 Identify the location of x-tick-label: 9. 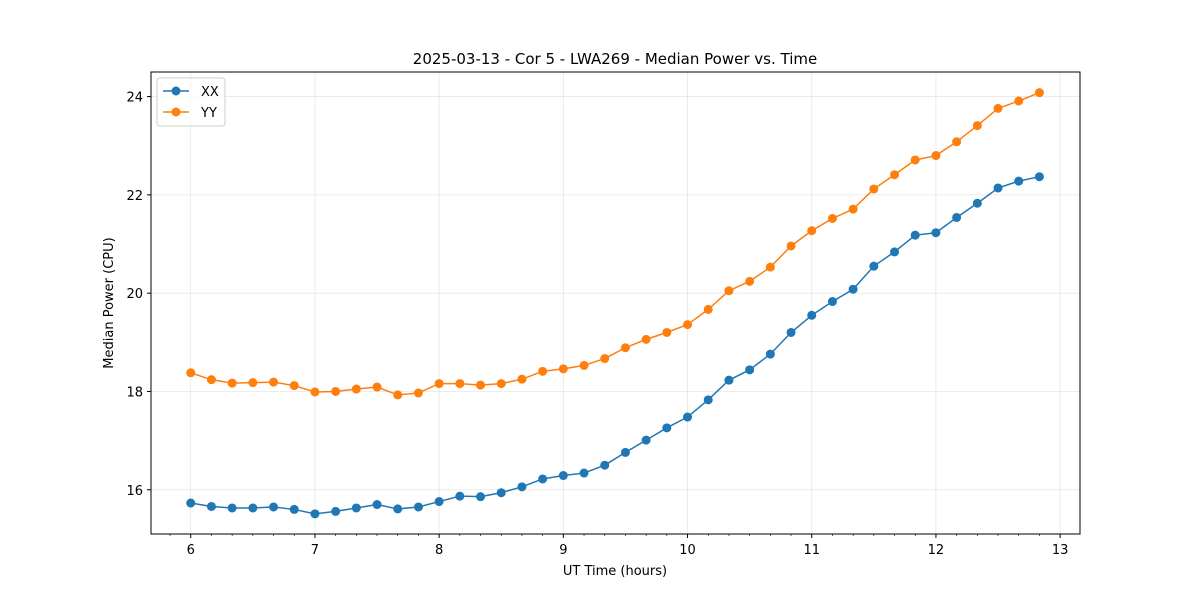
(563, 550).